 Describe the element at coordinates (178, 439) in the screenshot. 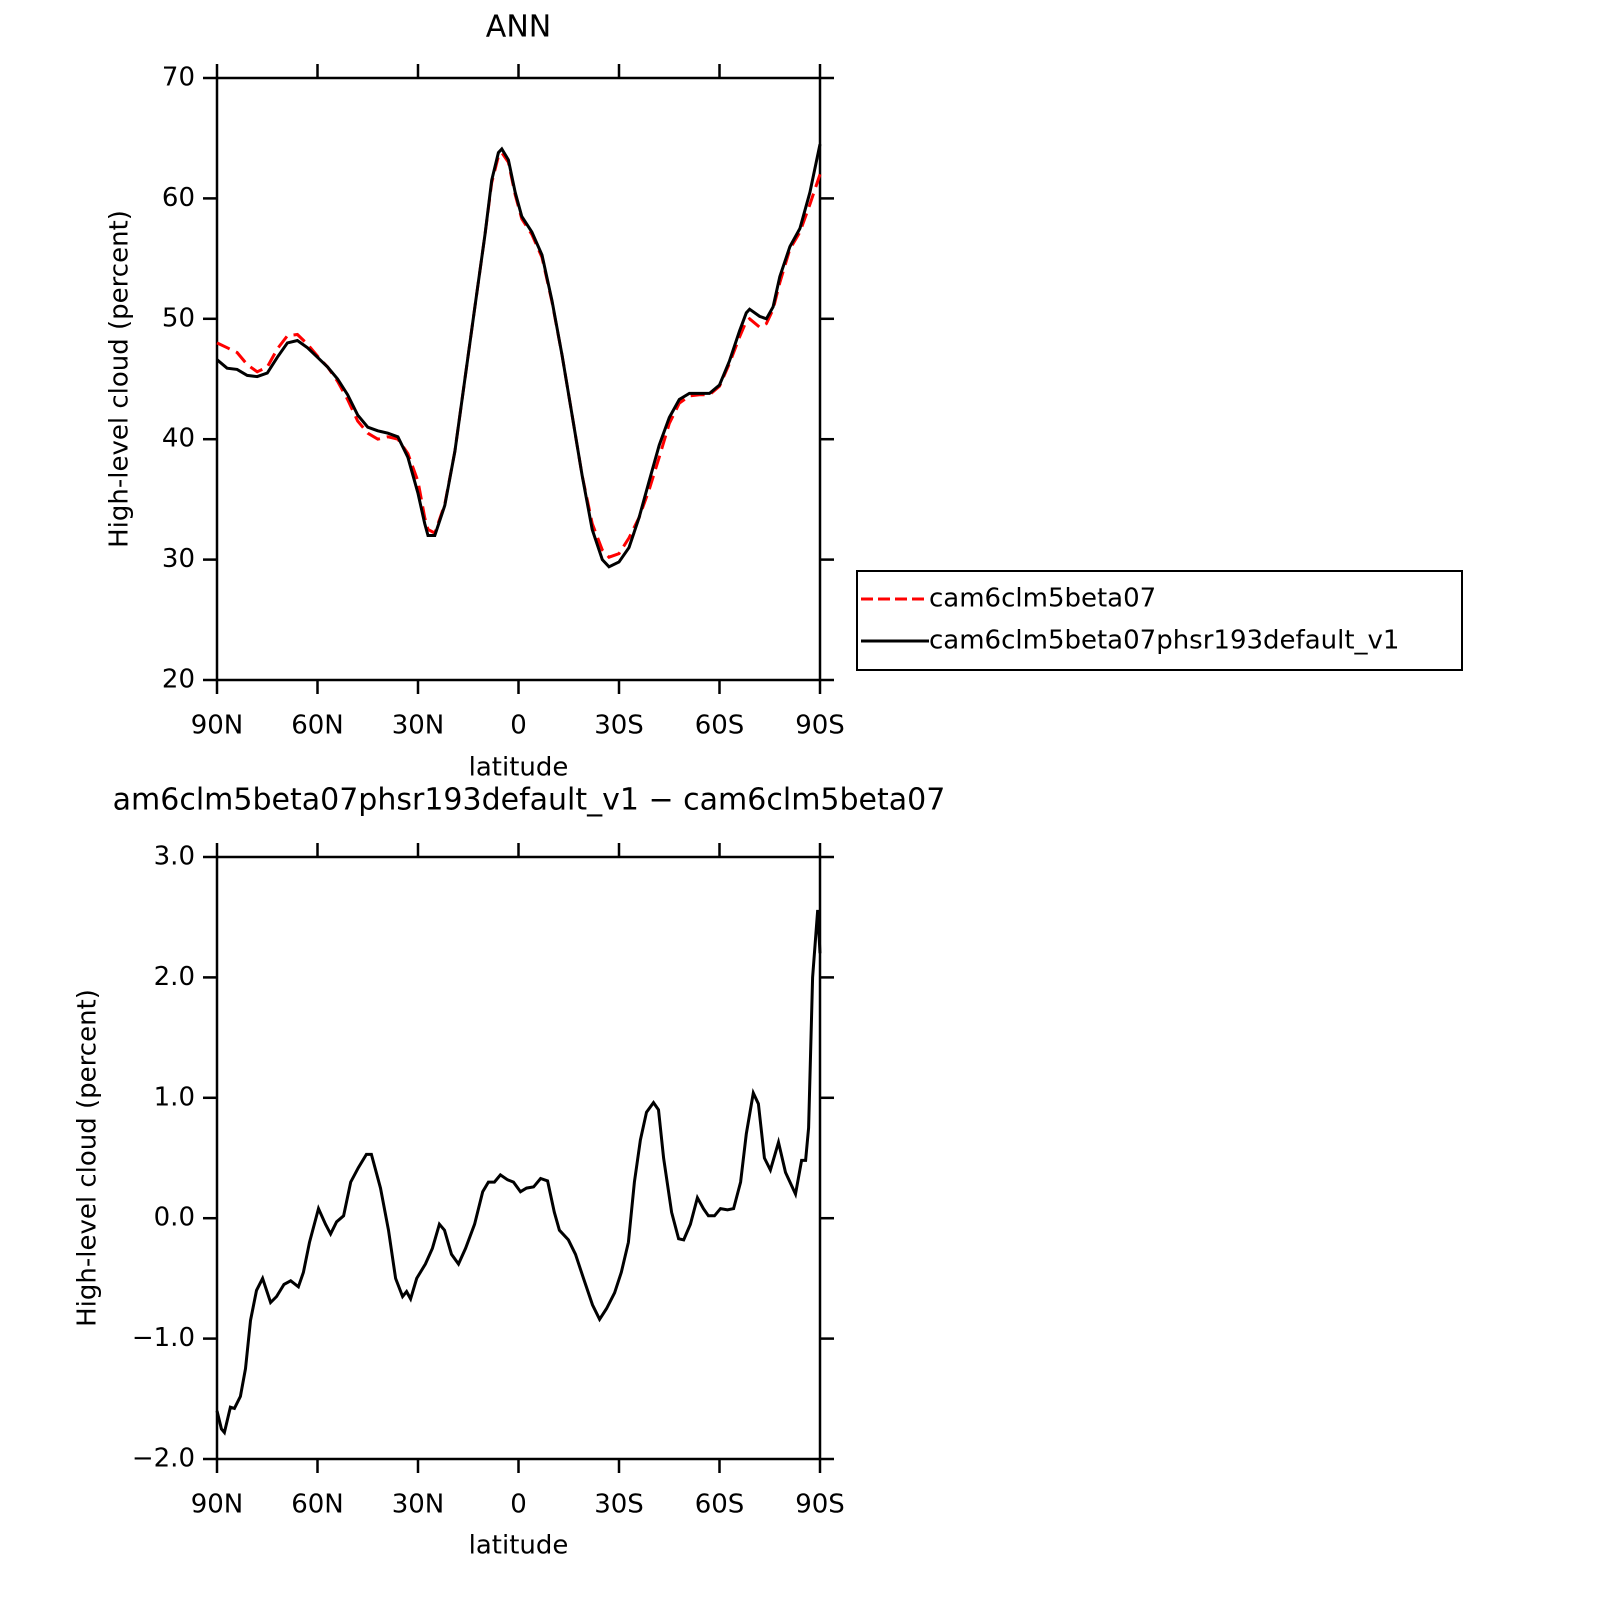

I see `y-tick-label: 40` at that location.